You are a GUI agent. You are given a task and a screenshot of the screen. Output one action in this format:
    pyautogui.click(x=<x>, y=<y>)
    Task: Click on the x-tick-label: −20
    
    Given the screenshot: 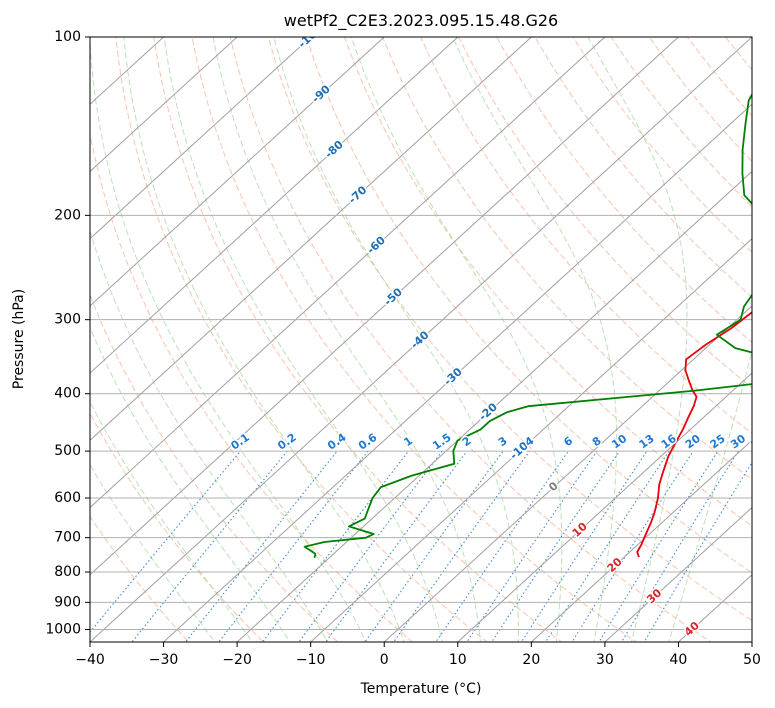 What is the action you would take?
    pyautogui.click(x=237, y=660)
    